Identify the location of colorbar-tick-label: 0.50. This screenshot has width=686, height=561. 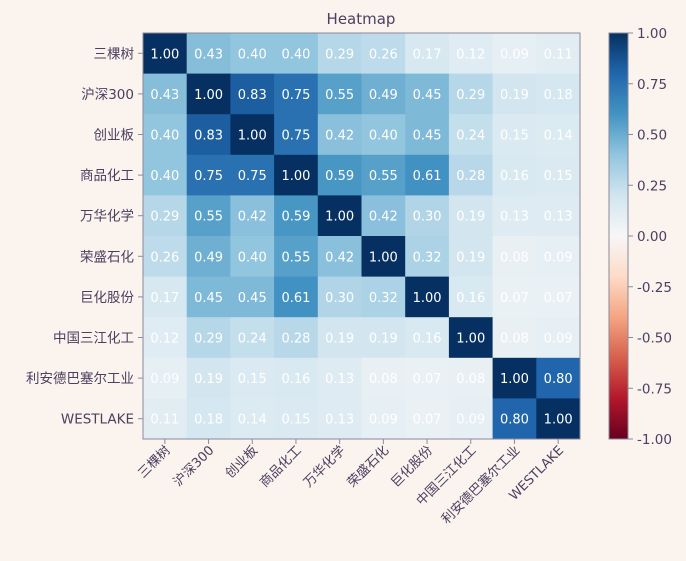
(652, 136).